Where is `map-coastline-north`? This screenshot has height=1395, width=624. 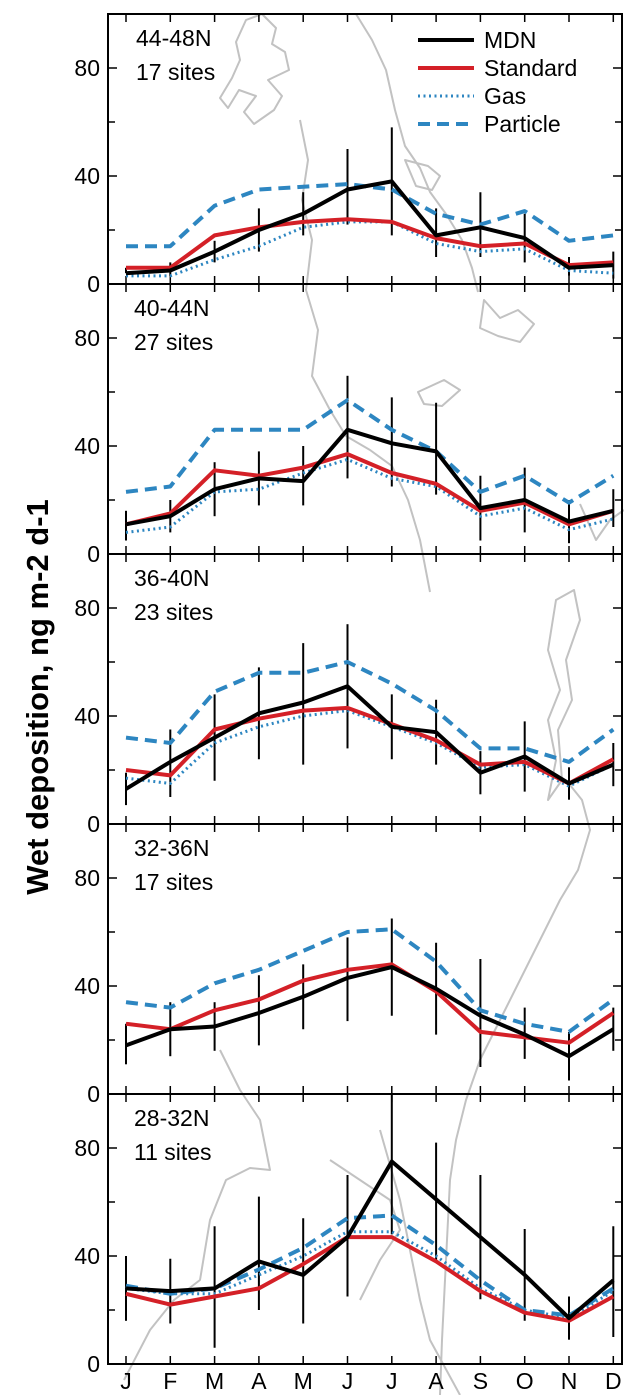
map-coastline-north is located at coordinates (417, 153).